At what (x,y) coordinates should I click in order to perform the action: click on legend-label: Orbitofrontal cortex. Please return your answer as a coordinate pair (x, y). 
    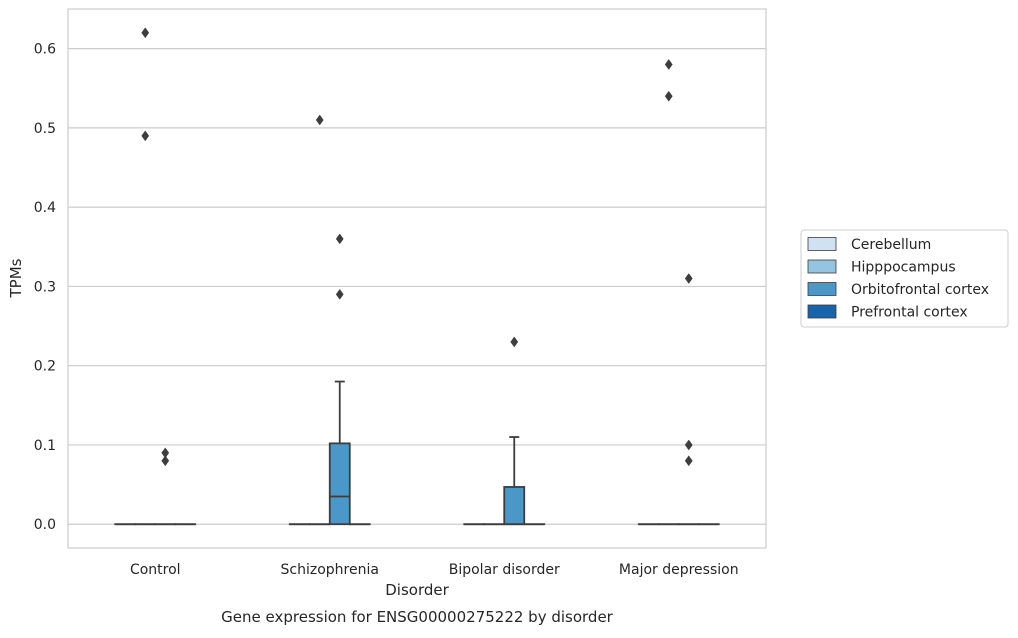
    Looking at the image, I should click on (920, 290).